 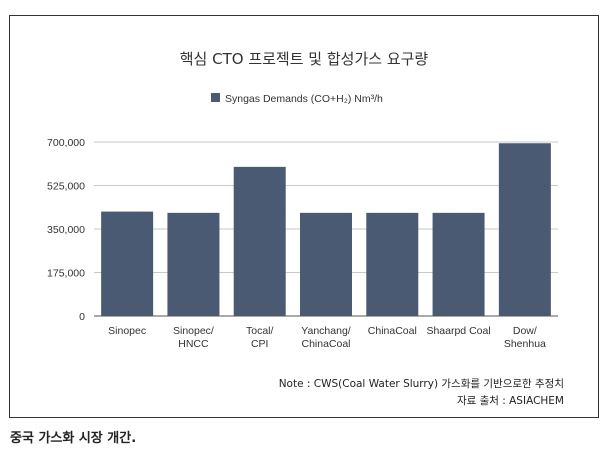 I want to click on x-tick-label: Yanchang/, so click(x=326, y=331).